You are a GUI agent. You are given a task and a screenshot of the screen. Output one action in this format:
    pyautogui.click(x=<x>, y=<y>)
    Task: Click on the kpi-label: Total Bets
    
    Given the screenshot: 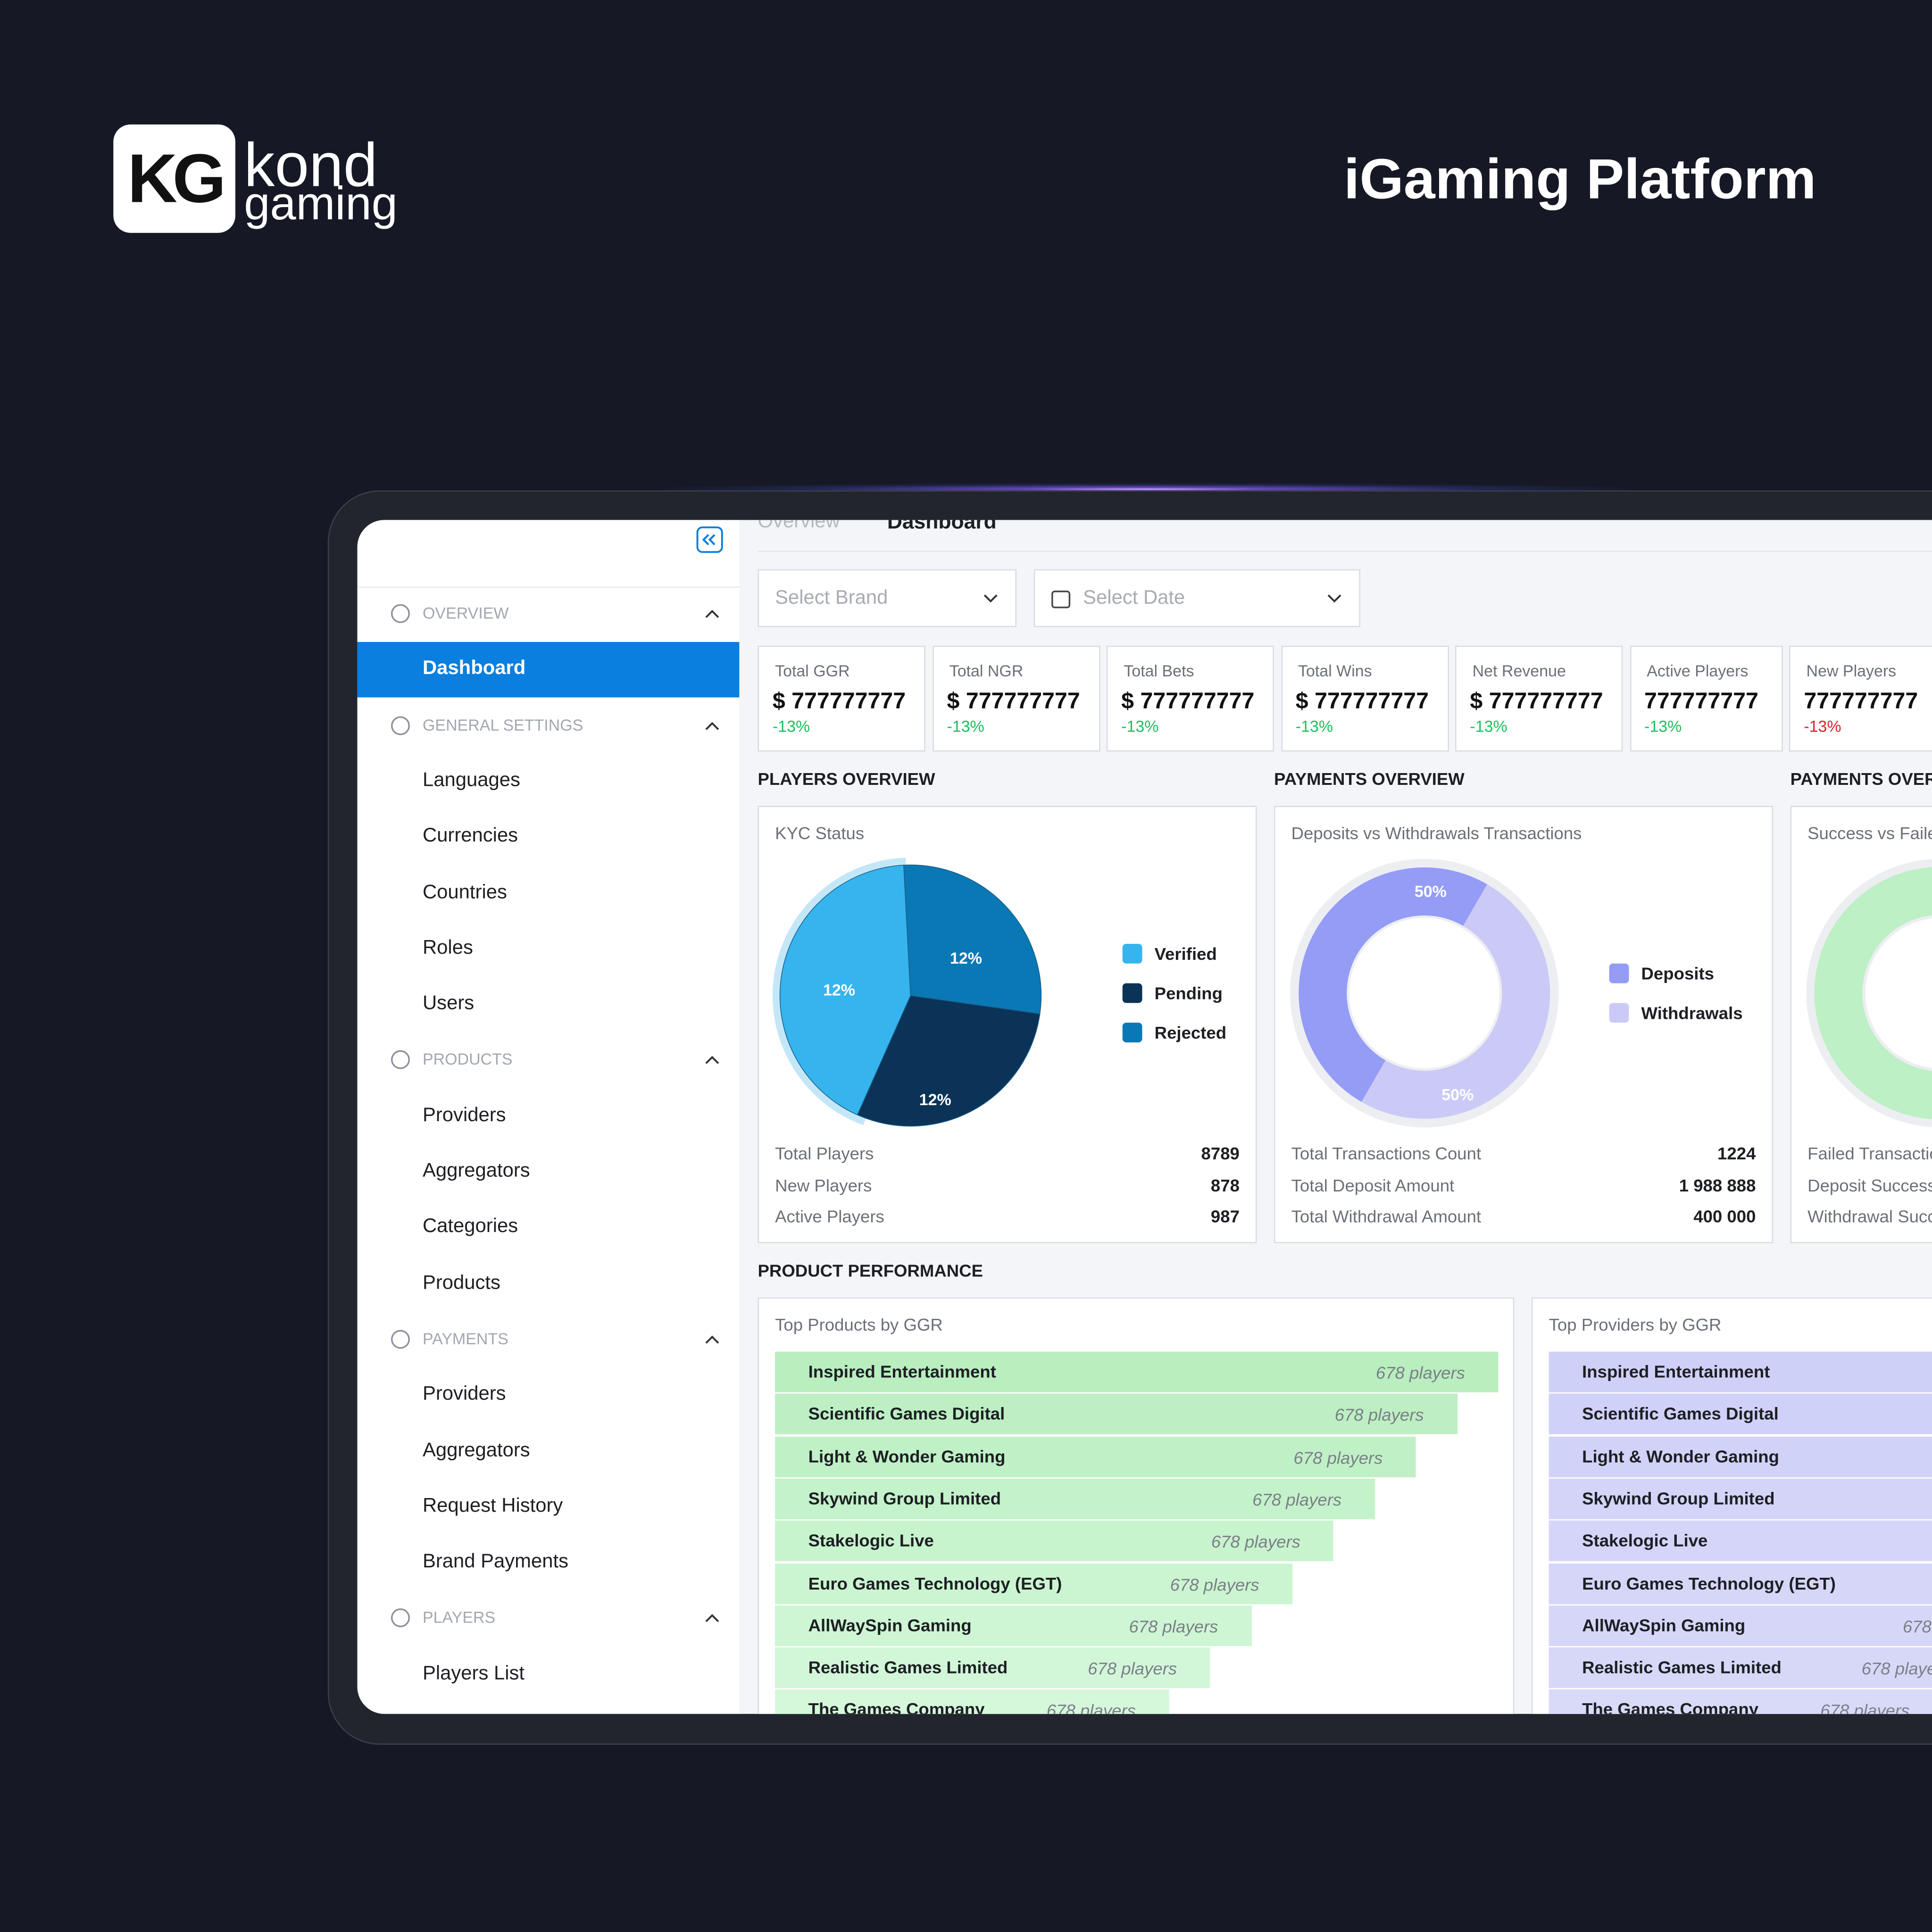 What is the action you would take?
    pyautogui.click(x=1159, y=670)
    